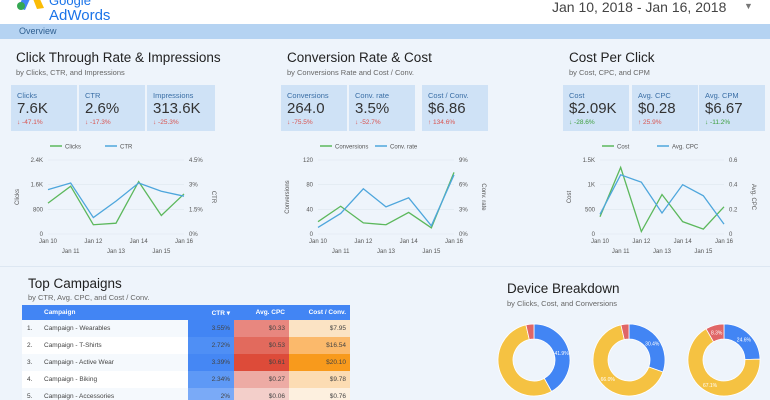  What do you see at coordinates (591, 186) in the screenshot?
I see `y-tick-label: 1K` at bounding box center [591, 186].